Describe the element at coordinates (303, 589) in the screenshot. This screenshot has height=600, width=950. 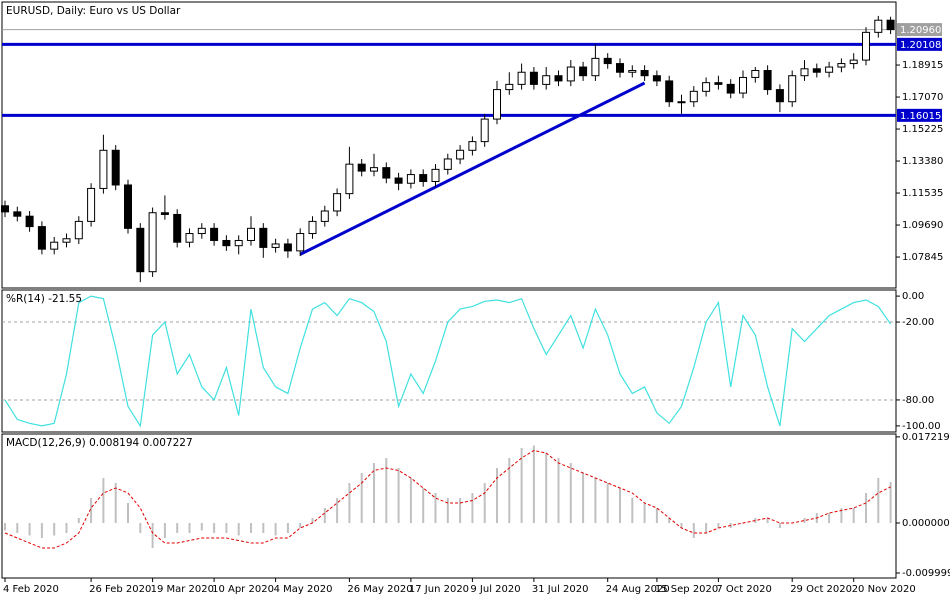
I see `x-tick-label: 4 May 2020` at that location.